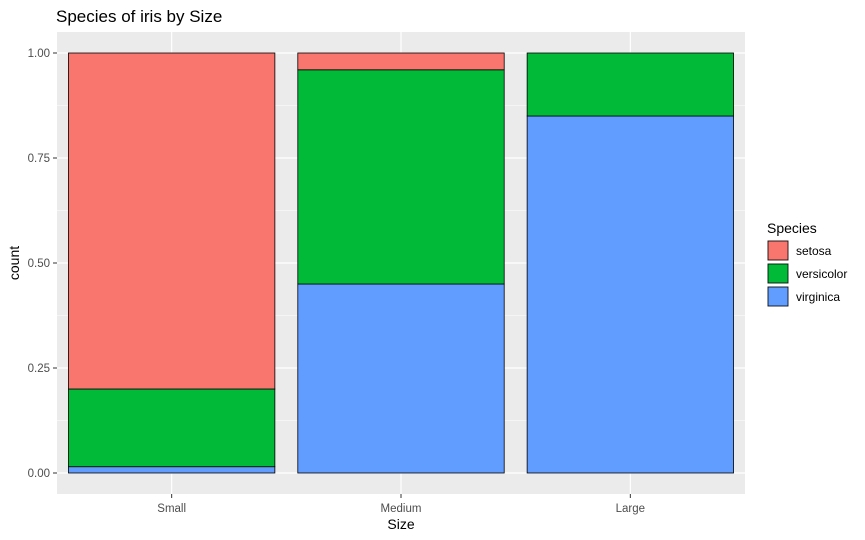 Image resolution: width=865 pixels, height=540 pixels. What do you see at coordinates (630, 509) in the screenshot?
I see `x-tick-label-large: Large` at bounding box center [630, 509].